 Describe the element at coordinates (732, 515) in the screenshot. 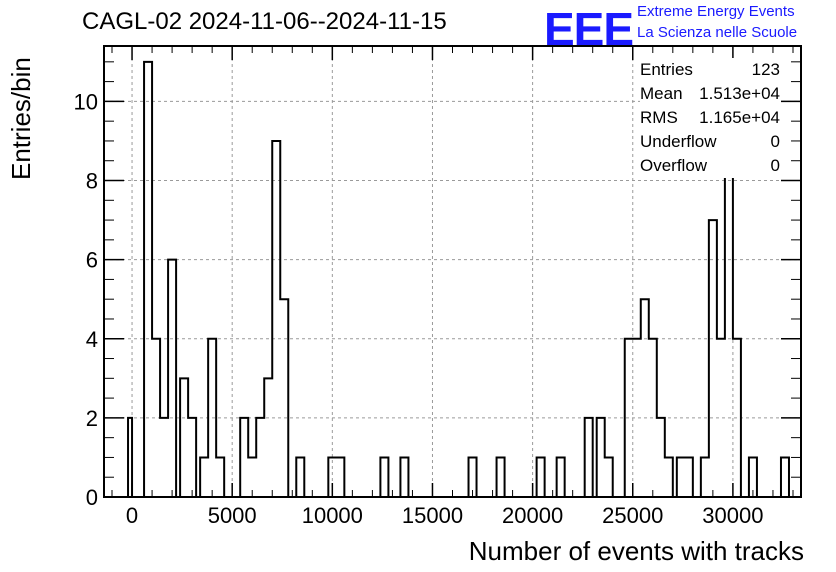

I see `x-tick-label: 30000` at that location.